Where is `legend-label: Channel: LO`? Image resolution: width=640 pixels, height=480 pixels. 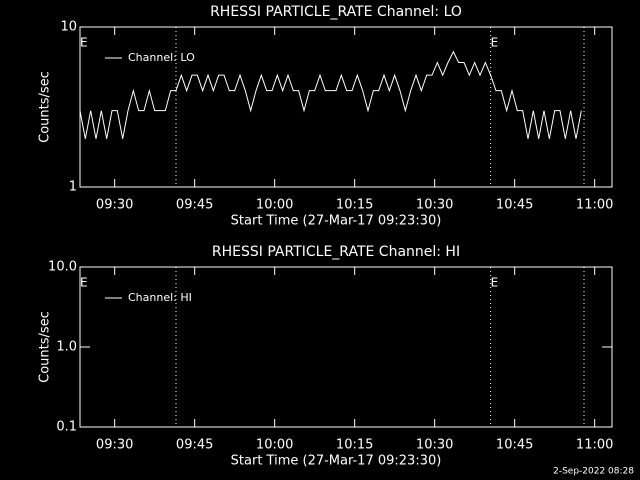 legend-label: Channel: LO is located at coordinates (161, 57).